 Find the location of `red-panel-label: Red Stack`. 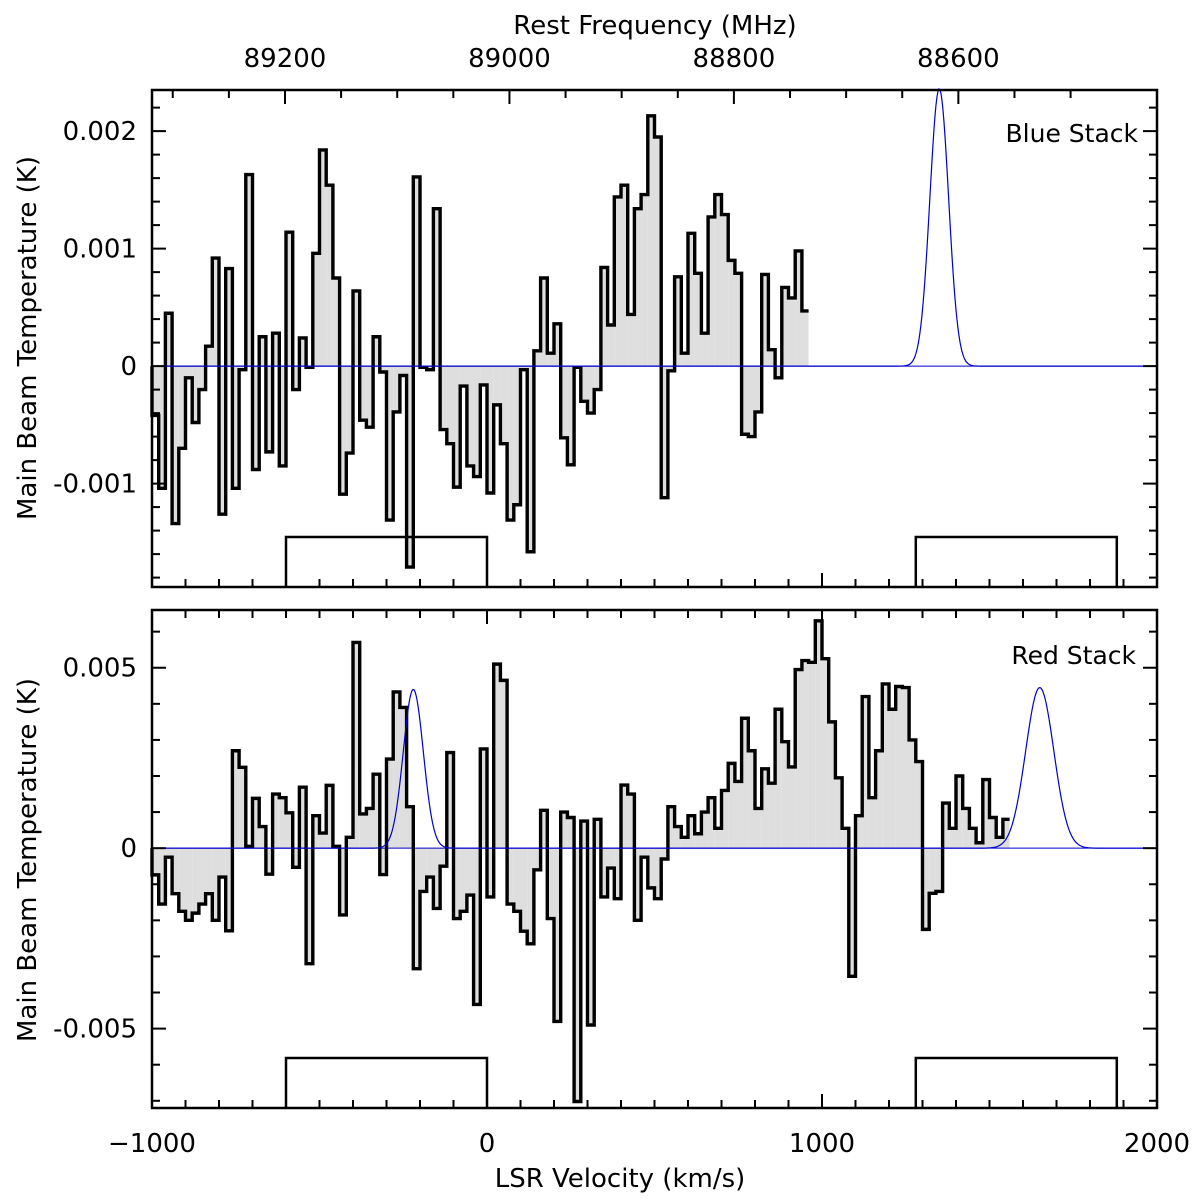

red-panel-label: Red Stack is located at coordinates (1073, 655).